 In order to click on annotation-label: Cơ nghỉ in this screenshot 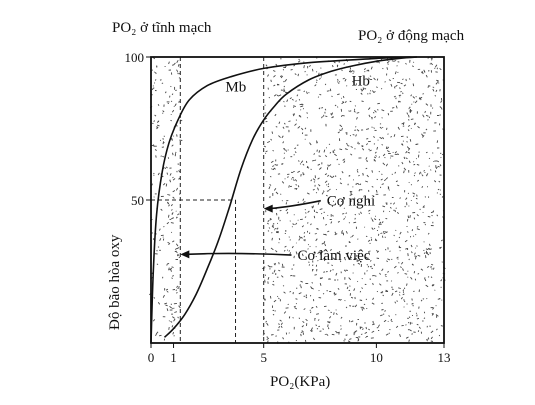, I will do `click(351, 202)`.